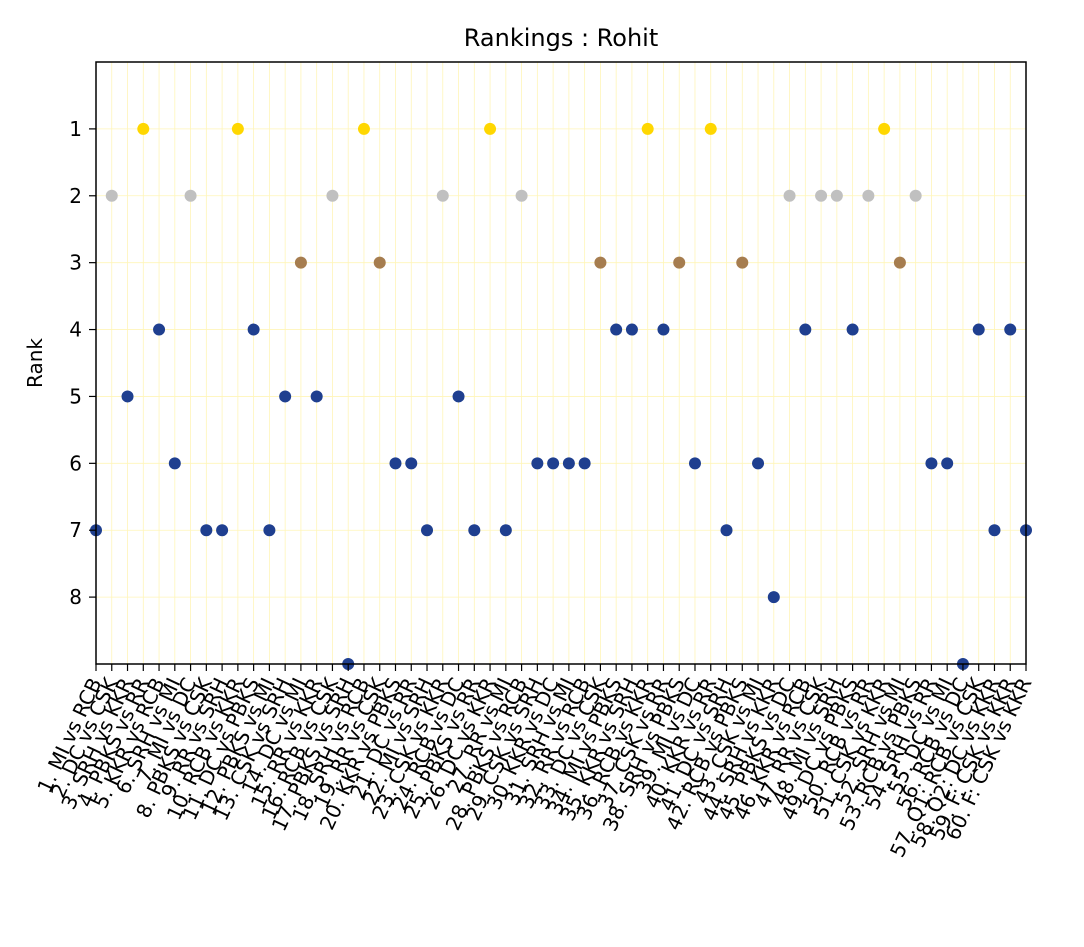 The height and width of the screenshot is (947, 1084). Describe the element at coordinates (75, 196) in the screenshot. I see `y-tick-label: 2` at that location.